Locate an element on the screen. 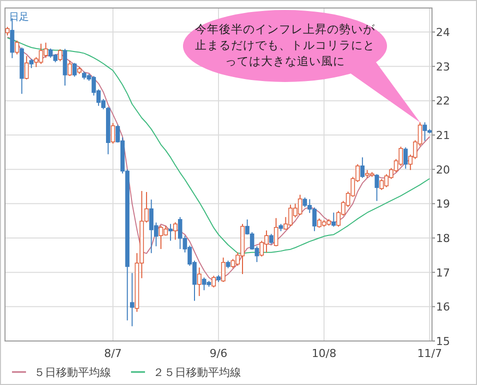 Image resolution: width=477 pixels, height=385 pixels. y-tick-label: 20 is located at coordinates (443, 169).